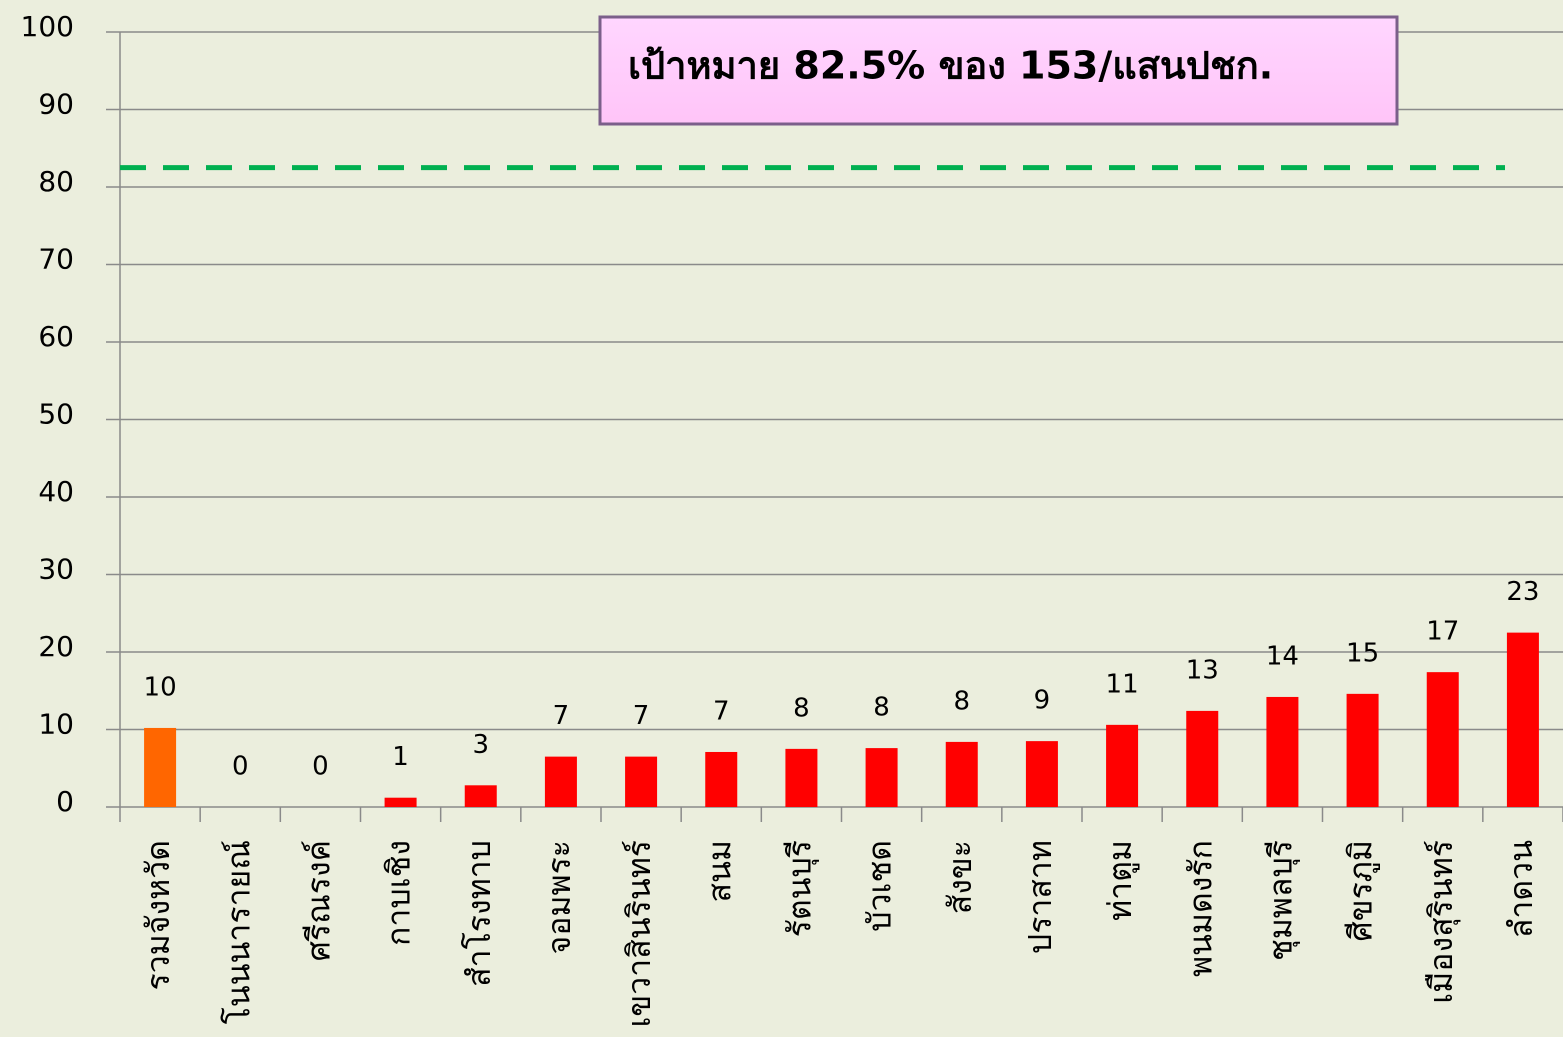  What do you see at coordinates (1361, 891) in the screenshot?
I see `x-tick-label: ศีขรภูมิ` at bounding box center [1361, 891].